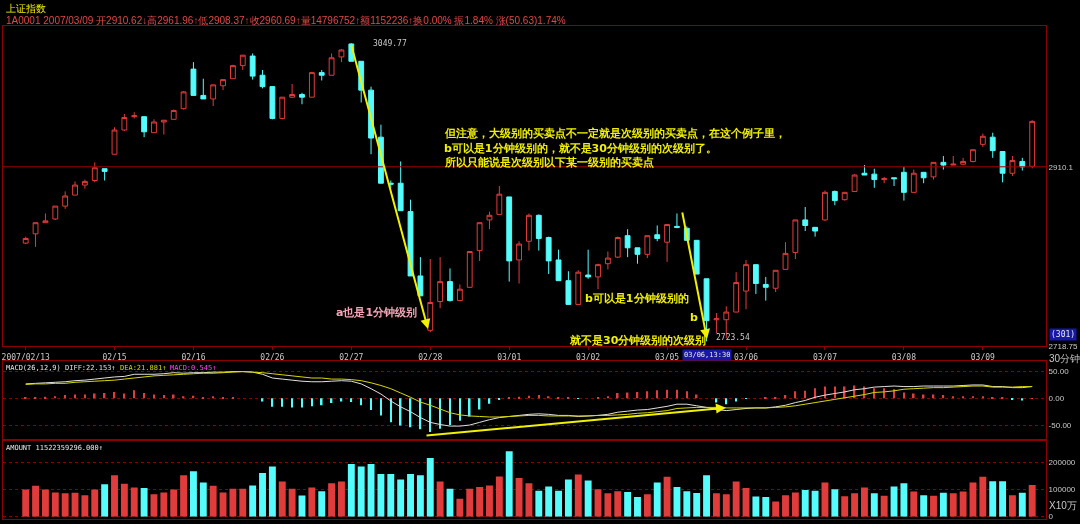 Image resolution: width=1080 pixels, height=524 pixels. I want to click on annotation: 但注意，大级别的买卖点不一定就是次级别的买卖点，在这个例子里，, so click(615, 133).